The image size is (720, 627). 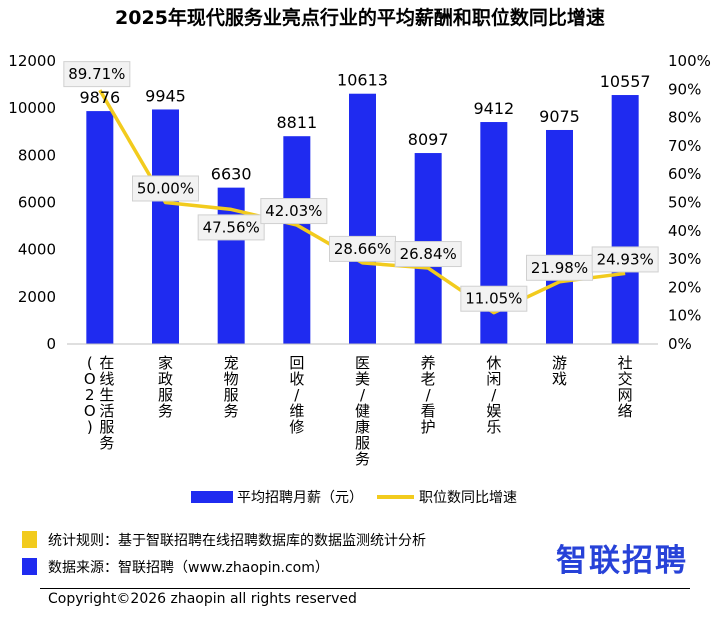 I want to click on category-label: 游戏, so click(x=559, y=371).